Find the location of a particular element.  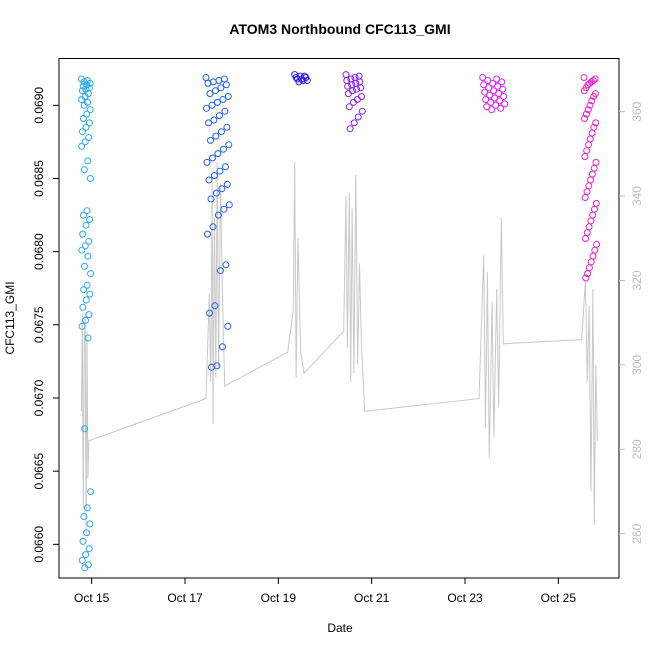

y2-tick-label: 340 is located at coordinates (637, 196).